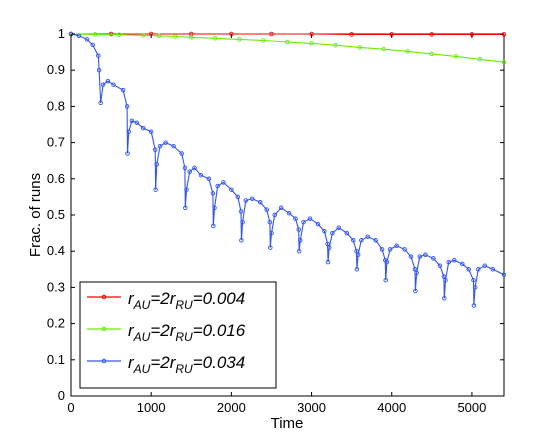 Image resolution: width=554 pixels, height=445 pixels. Describe the element at coordinates (131, 362) in the screenshot. I see `legend-label-3-r: r` at that location.